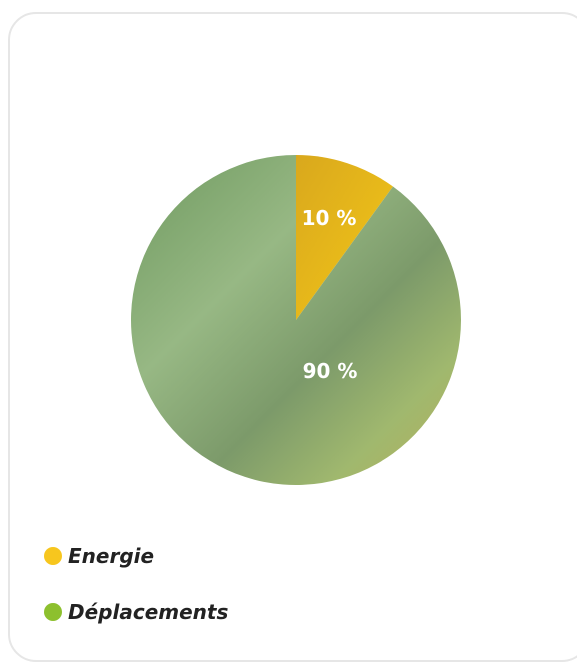 The image size is (577, 662). What do you see at coordinates (330, 294) in the screenshot?
I see `pie-labels: 10 % 90 %` at bounding box center [330, 294].